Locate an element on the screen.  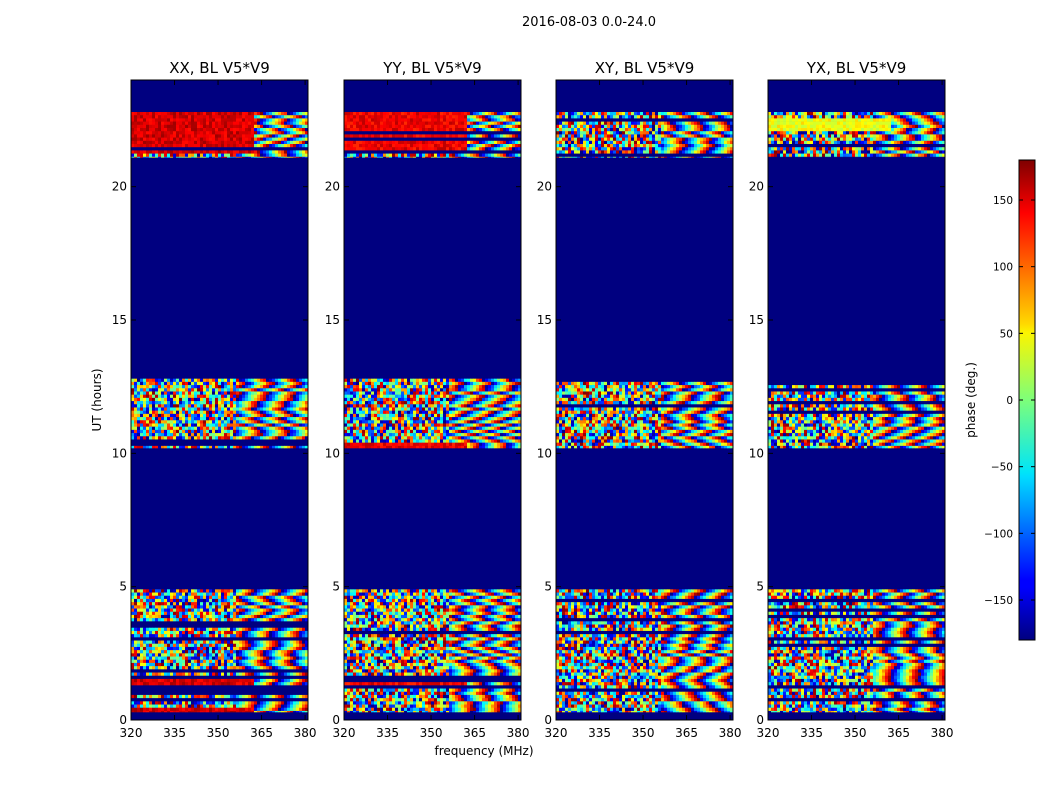
heatmap-row is located at coordinates (219, 700).